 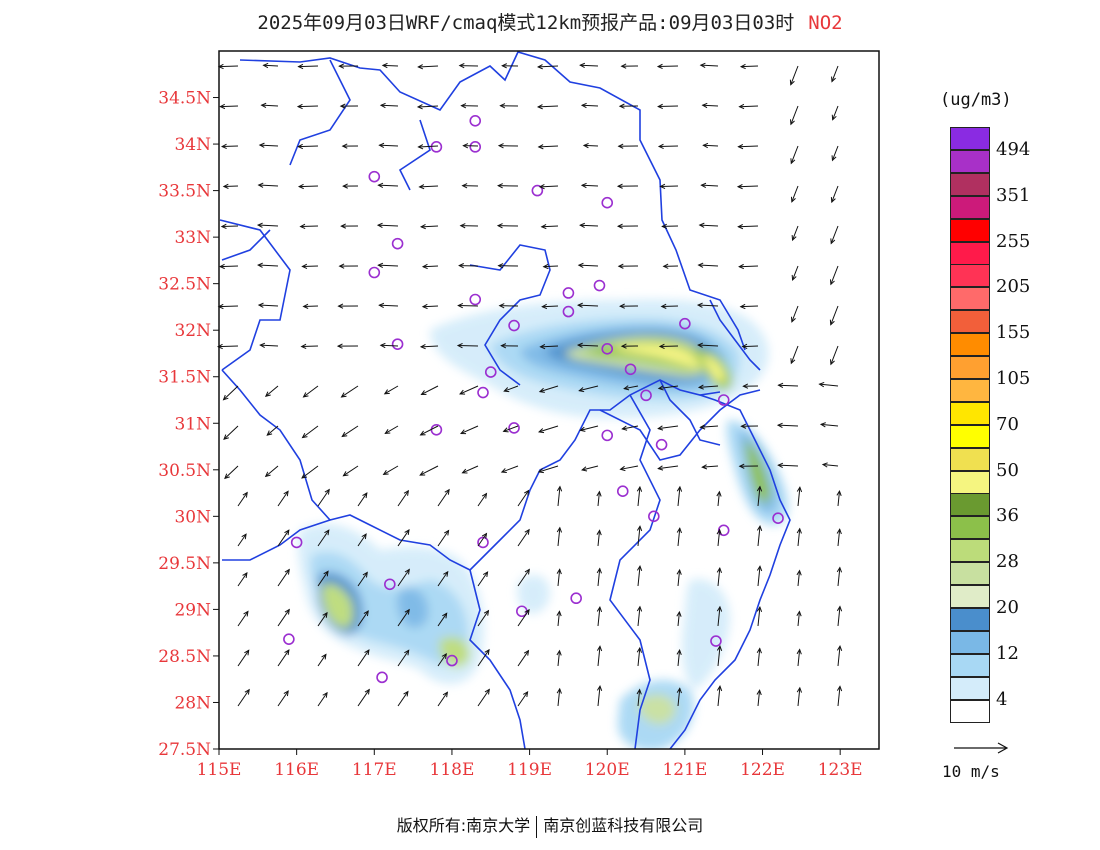 I want to click on footer: 版权所有:南京大学 南京创蓝科技有限公司, so click(x=550, y=825).